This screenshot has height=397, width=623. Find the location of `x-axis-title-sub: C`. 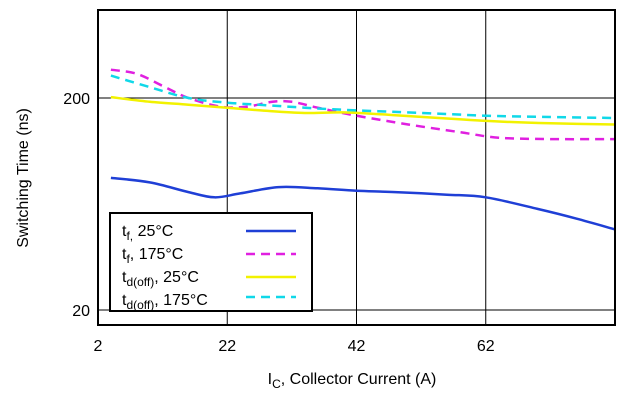

x-axis-title-sub: C is located at coordinates (276, 384).